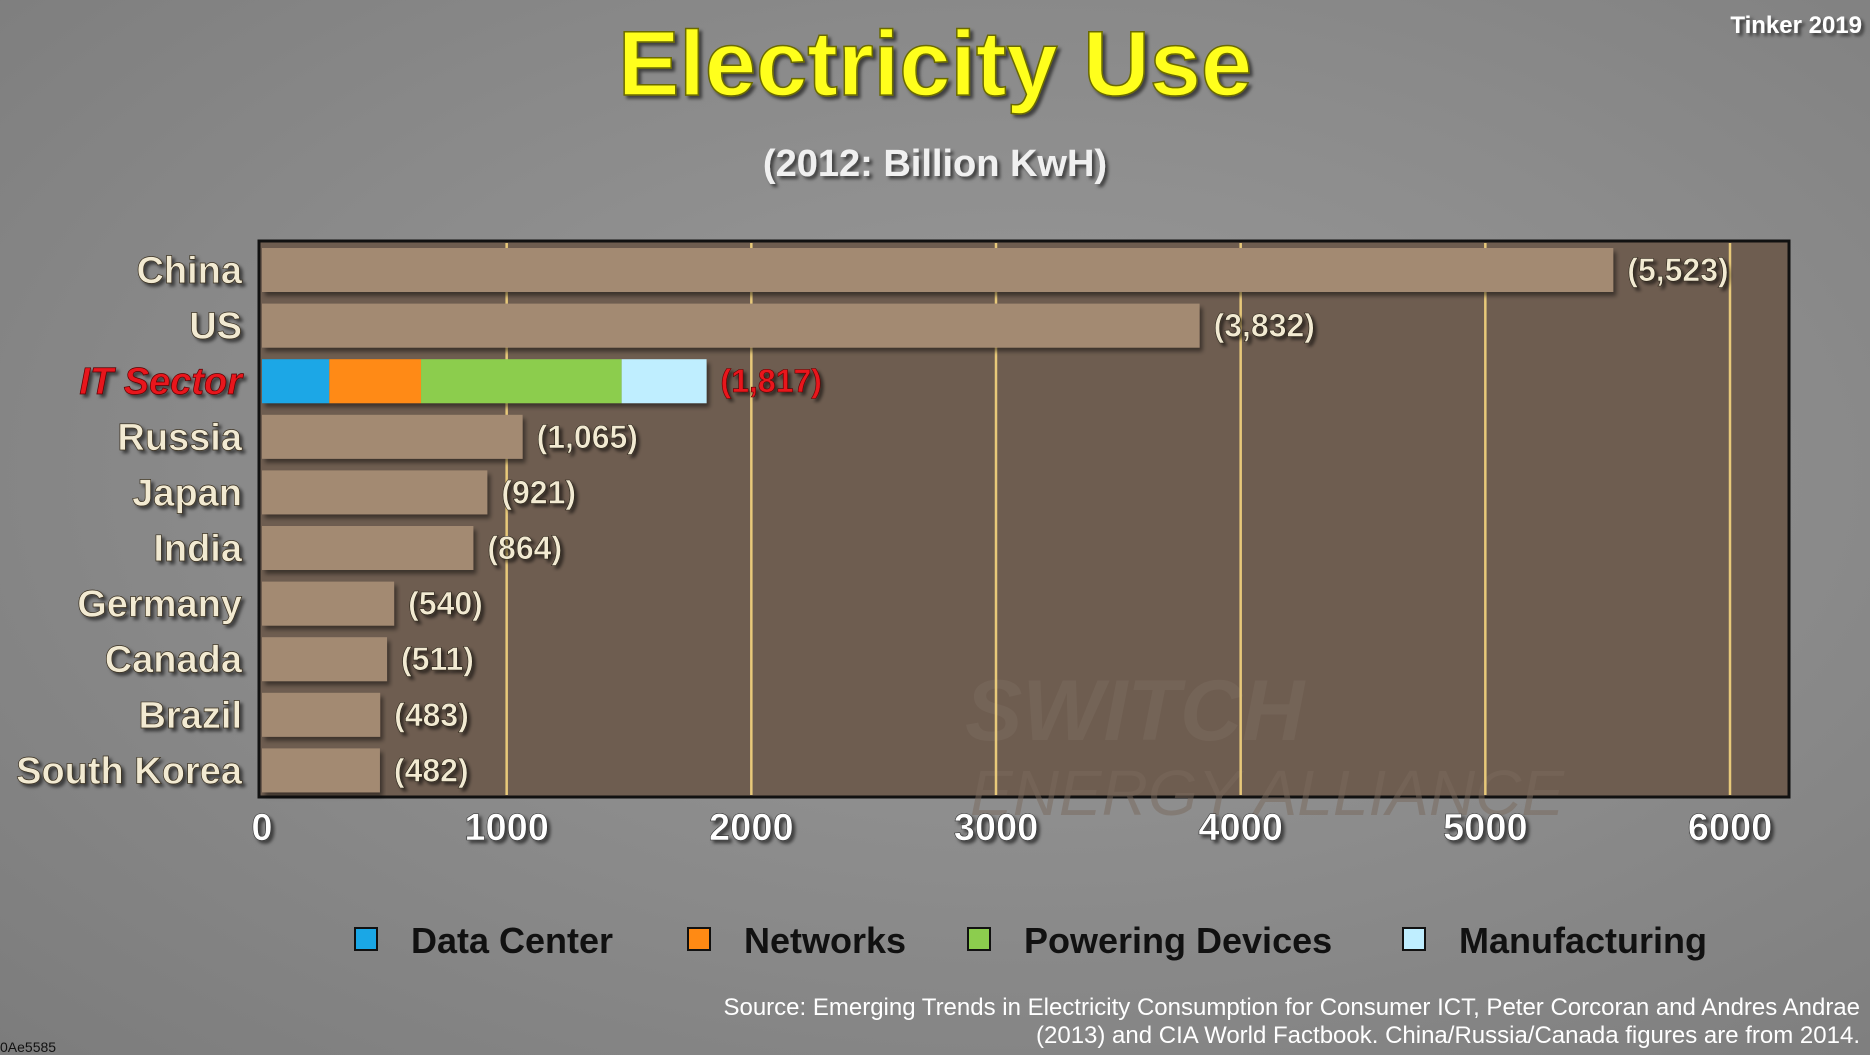 The width and height of the screenshot is (1870, 1055). I want to click on bar-russia, so click(392, 436).